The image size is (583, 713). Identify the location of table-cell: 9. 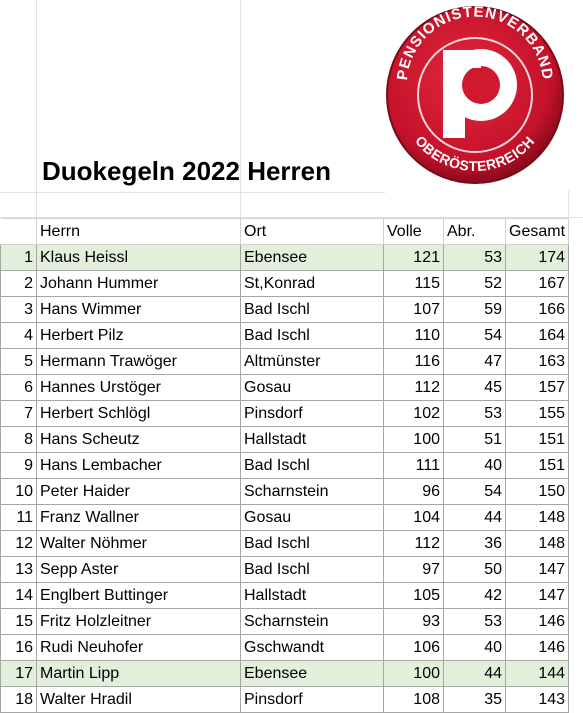
(18, 465).